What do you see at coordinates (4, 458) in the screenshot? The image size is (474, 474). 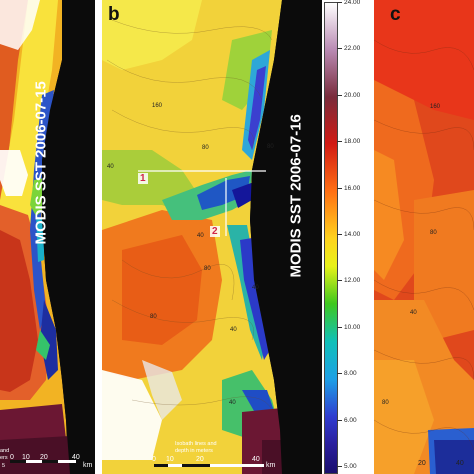 I see `legend-fragment-a-2: ers` at bounding box center [4, 458].